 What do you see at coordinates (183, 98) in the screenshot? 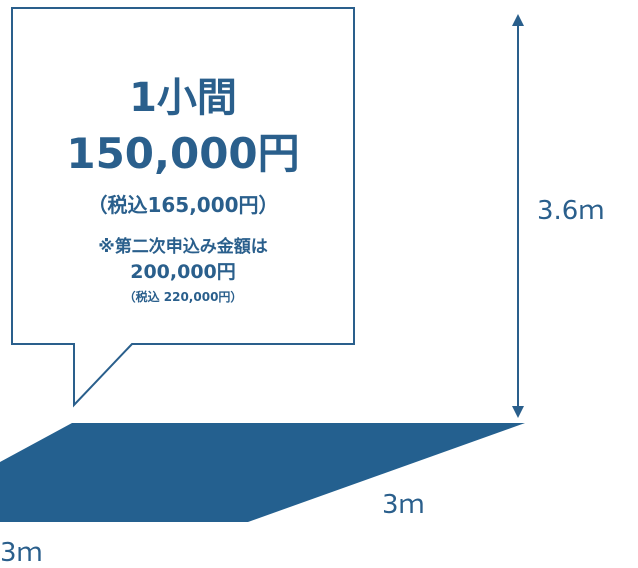
I see `booth-unit-title: 1小間` at bounding box center [183, 98].